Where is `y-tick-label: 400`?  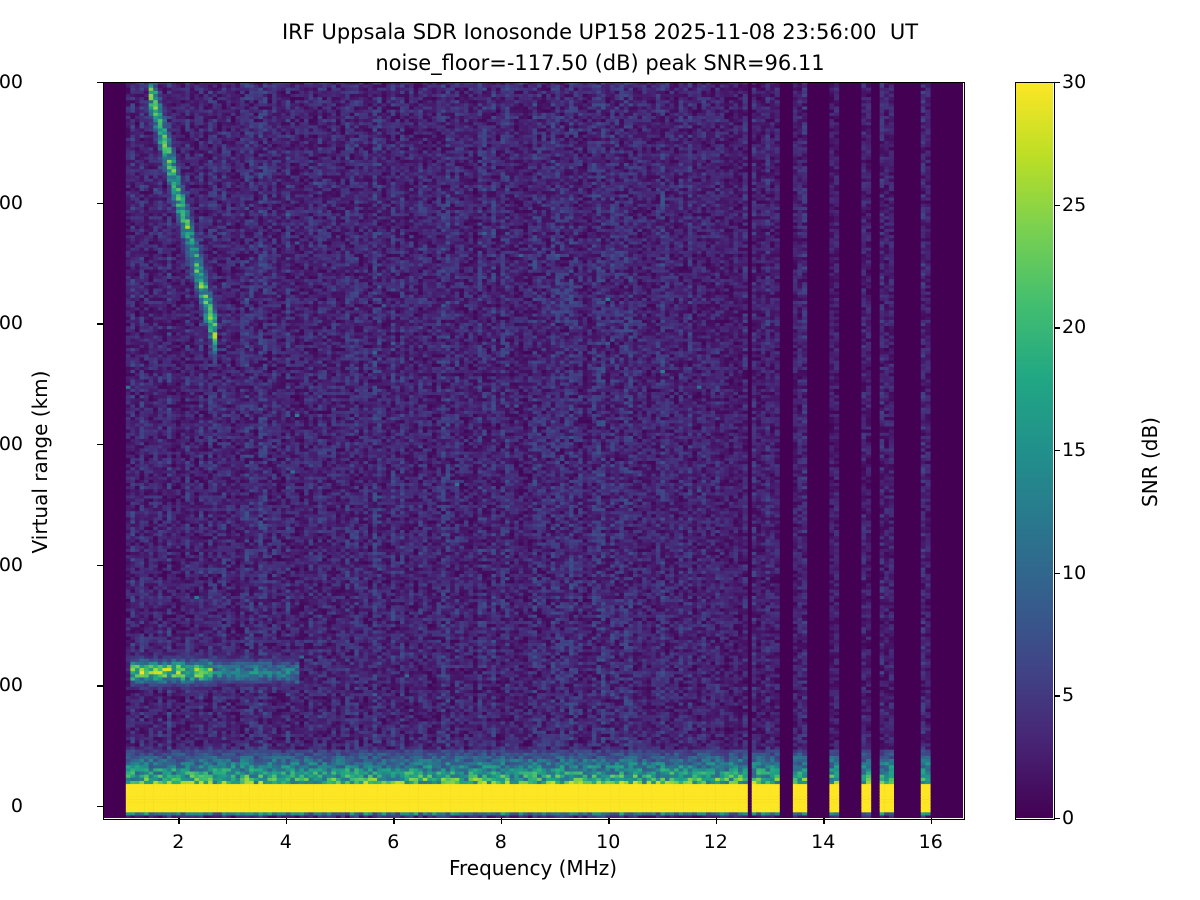
y-tick-label: 400 is located at coordinates (11, 323).